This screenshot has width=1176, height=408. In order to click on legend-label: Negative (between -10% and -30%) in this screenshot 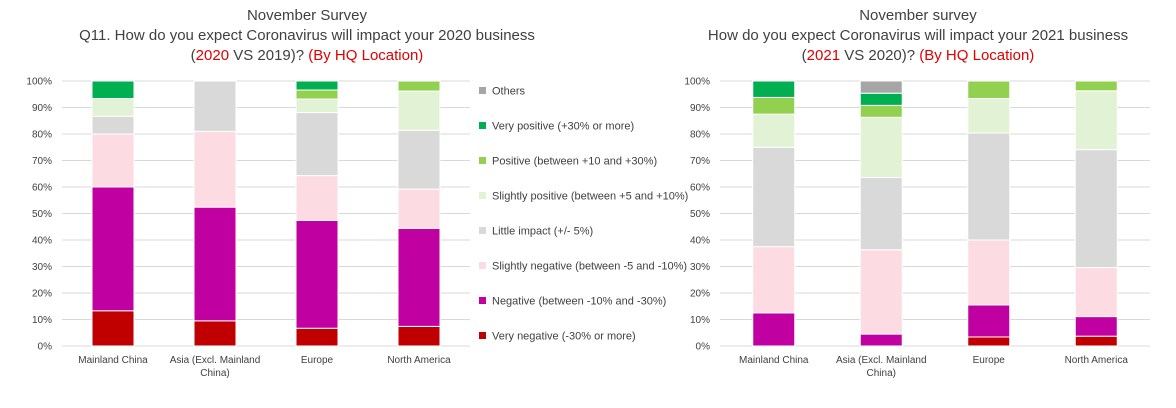, I will do `click(579, 302)`.